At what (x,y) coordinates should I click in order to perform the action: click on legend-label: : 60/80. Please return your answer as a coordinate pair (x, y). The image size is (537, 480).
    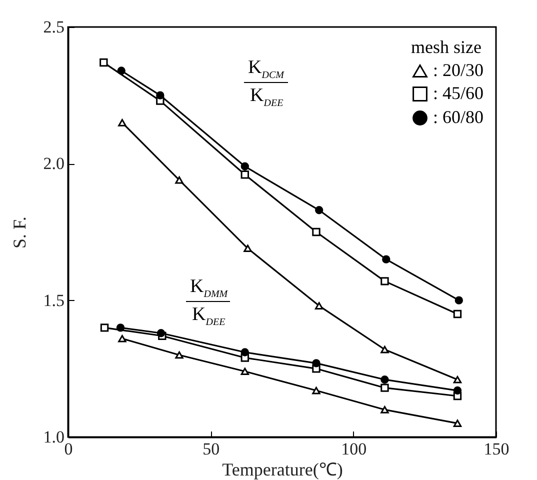
    Looking at the image, I should click on (458, 117).